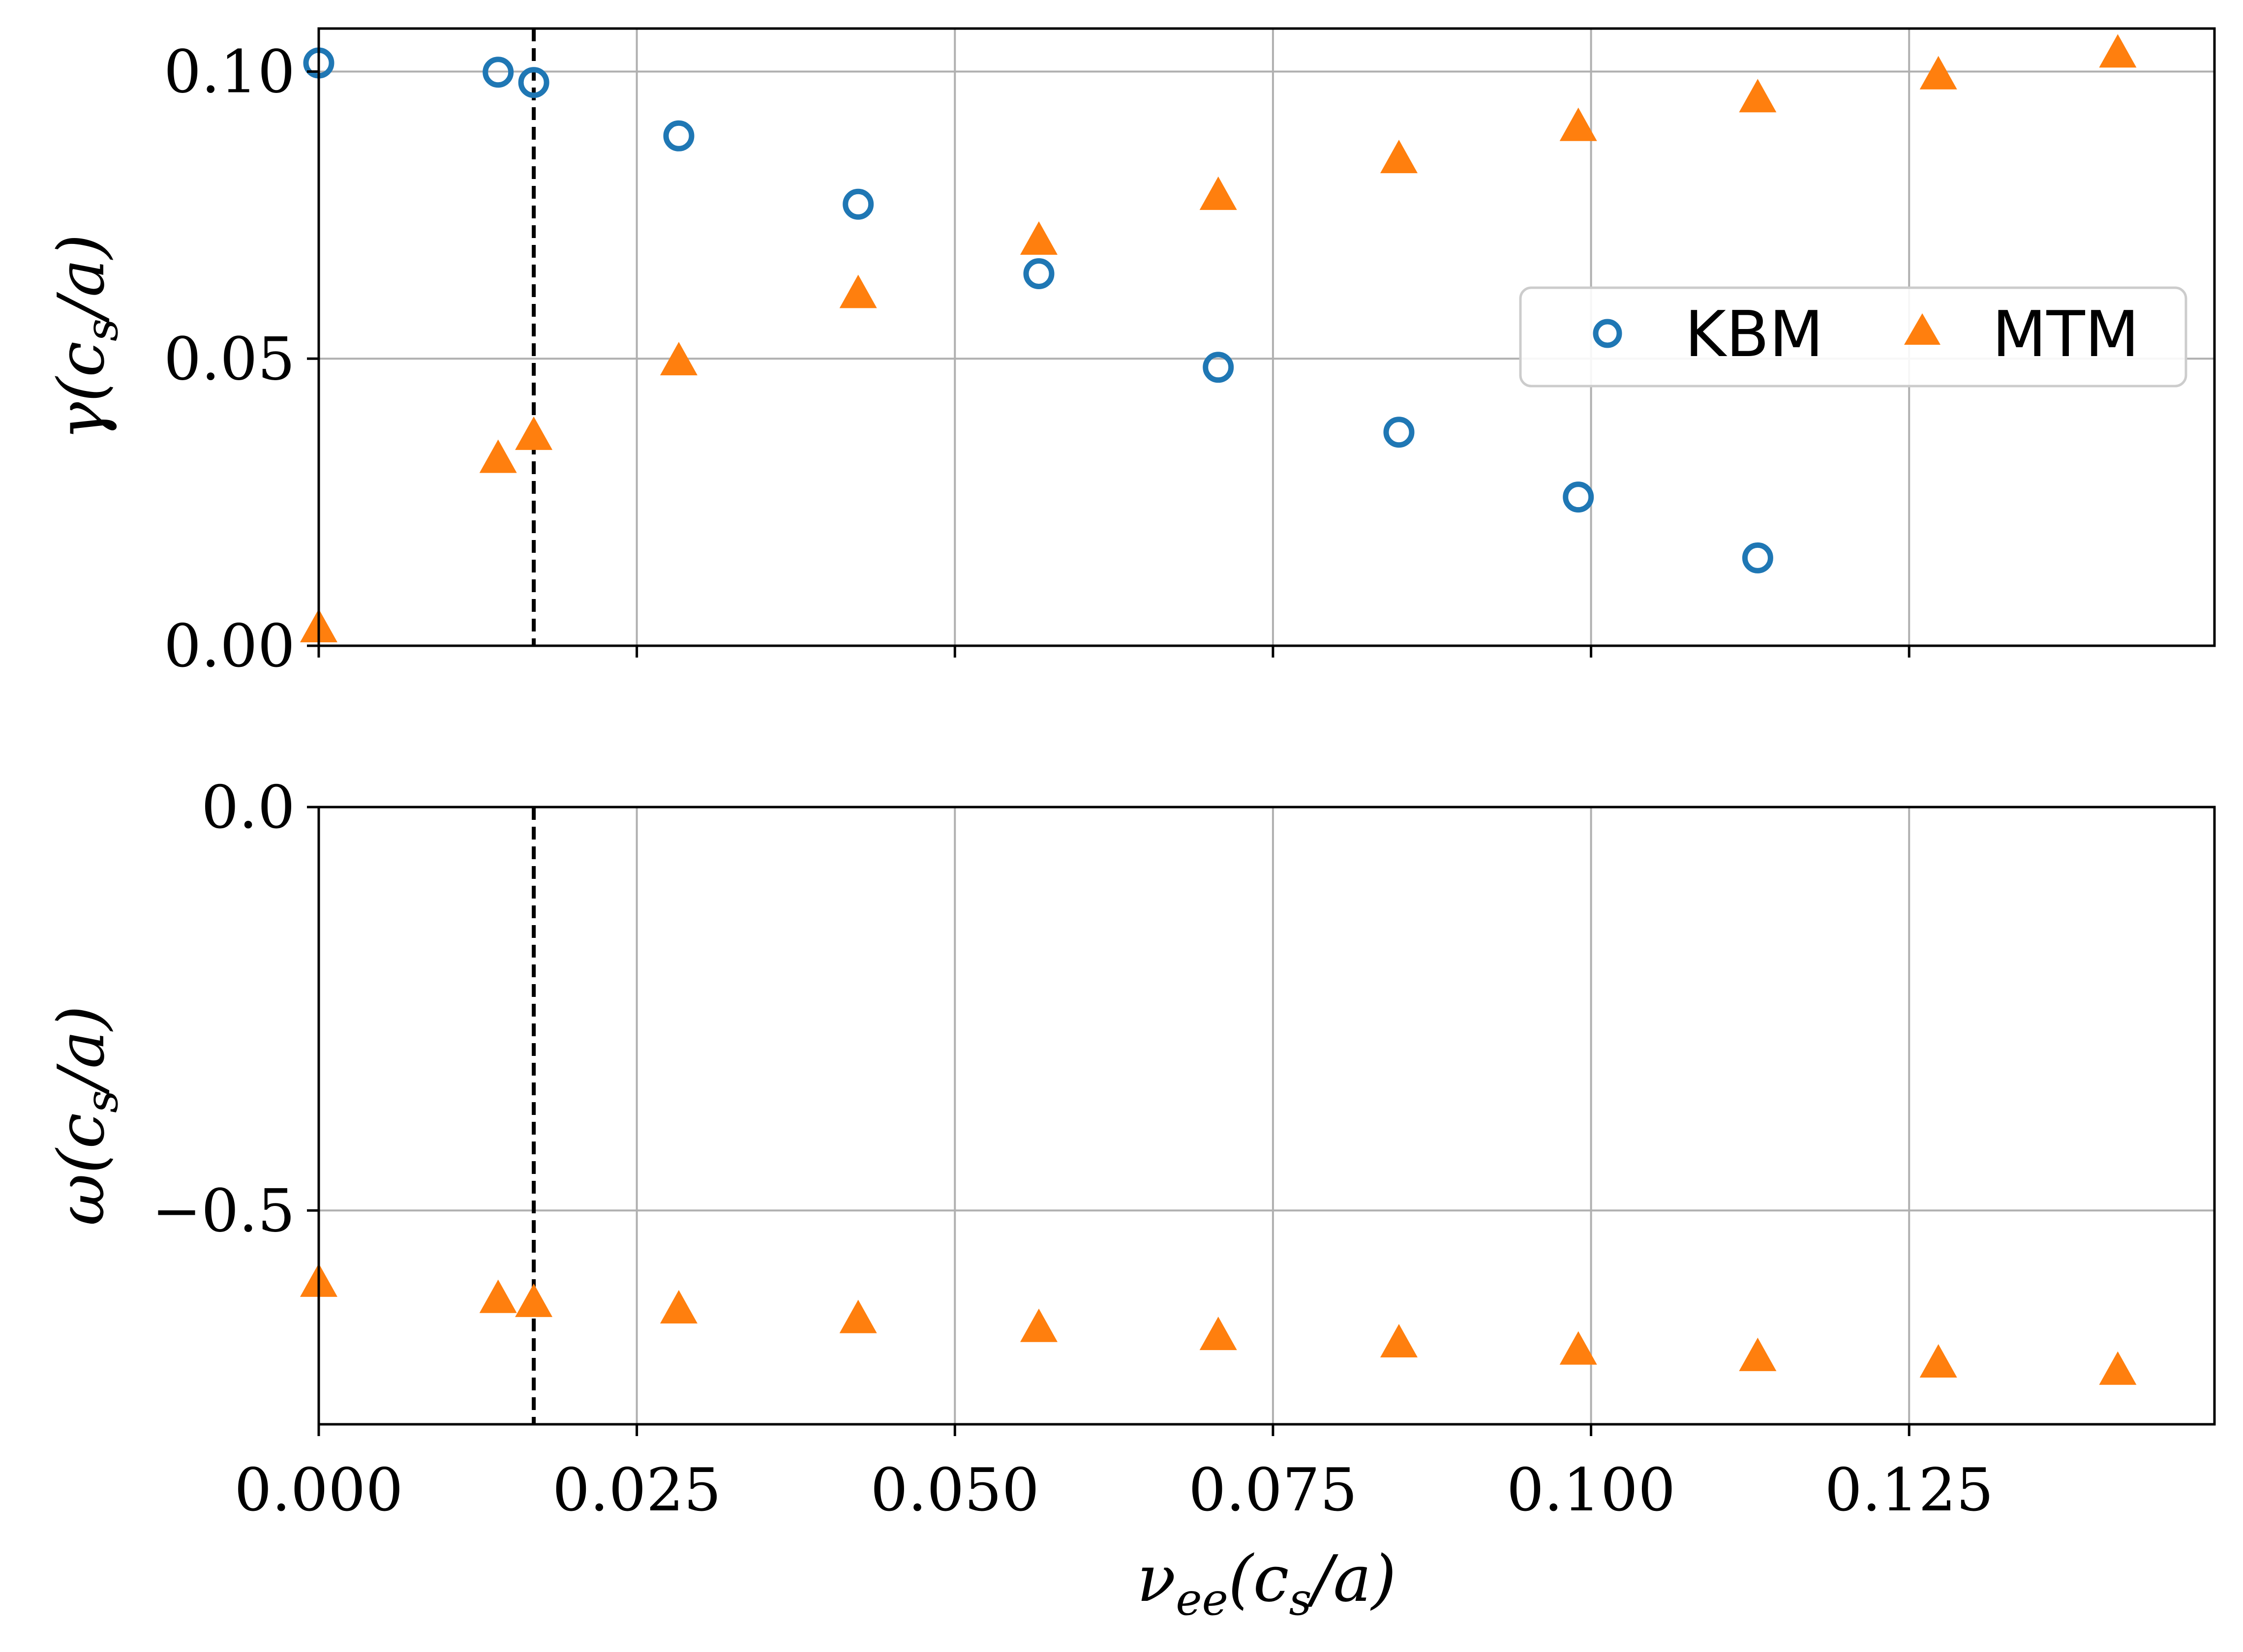 The width and height of the screenshot is (2243, 1652). Describe the element at coordinates (2065, 334) in the screenshot. I see `legend-mtm-label: MTM` at that location.